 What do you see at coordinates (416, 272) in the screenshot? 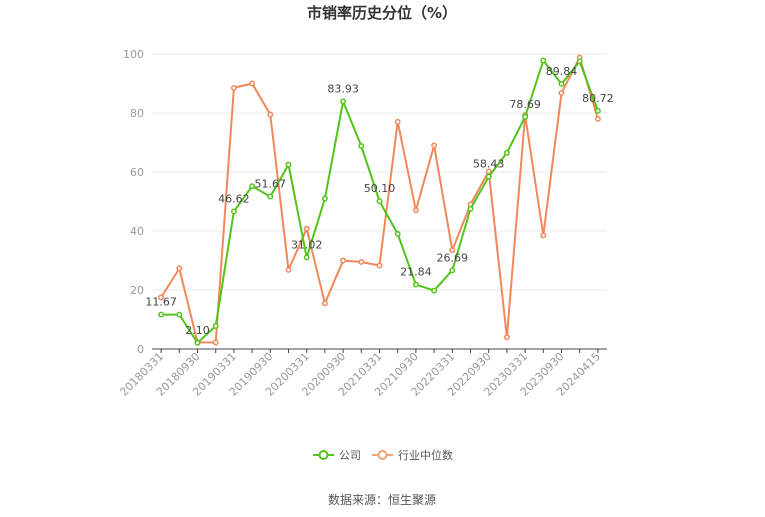
I see `data-label: 21.84` at bounding box center [416, 272].